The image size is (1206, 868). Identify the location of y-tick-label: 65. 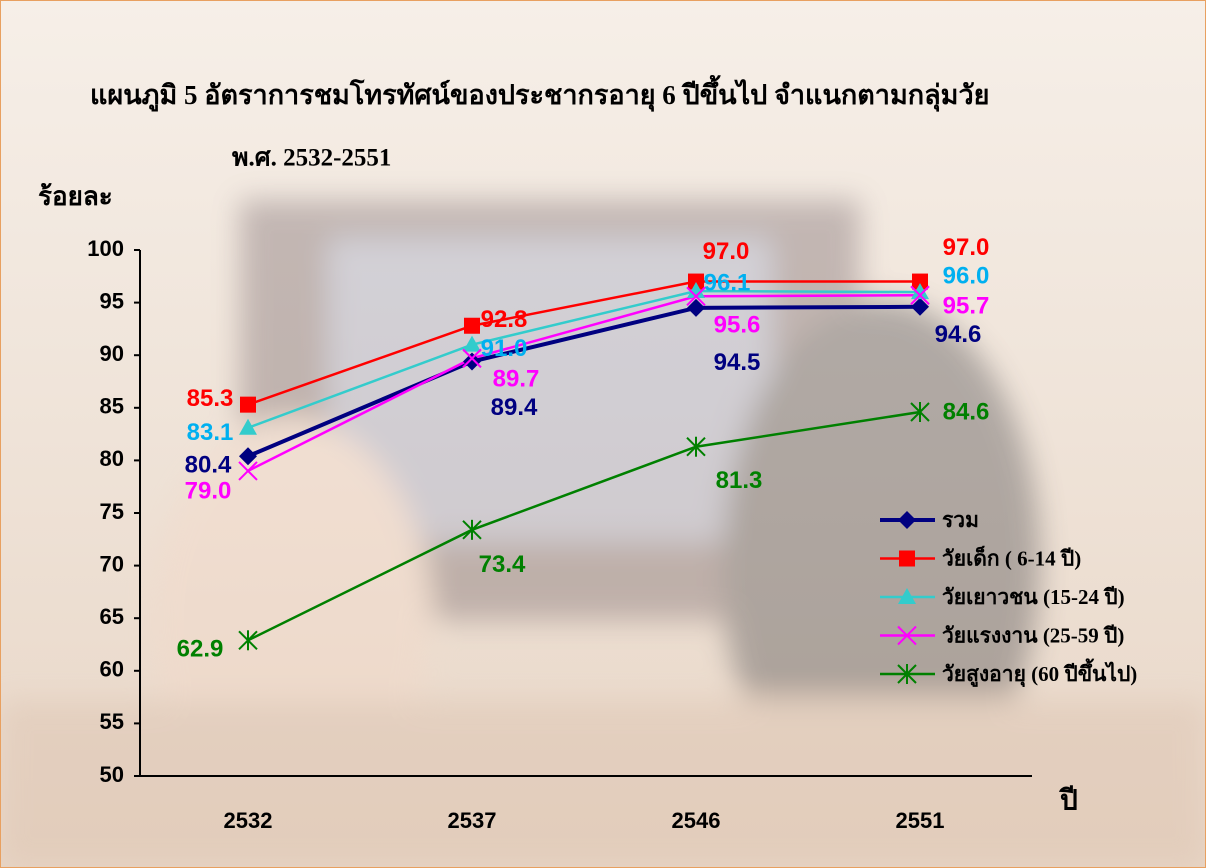
(112, 616).